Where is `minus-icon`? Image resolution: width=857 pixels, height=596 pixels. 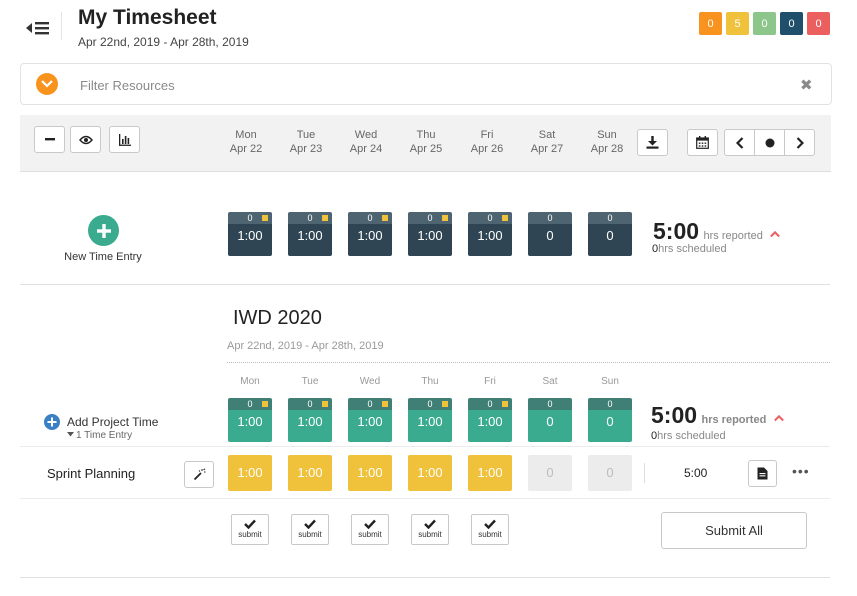 minus-icon is located at coordinates (49, 139).